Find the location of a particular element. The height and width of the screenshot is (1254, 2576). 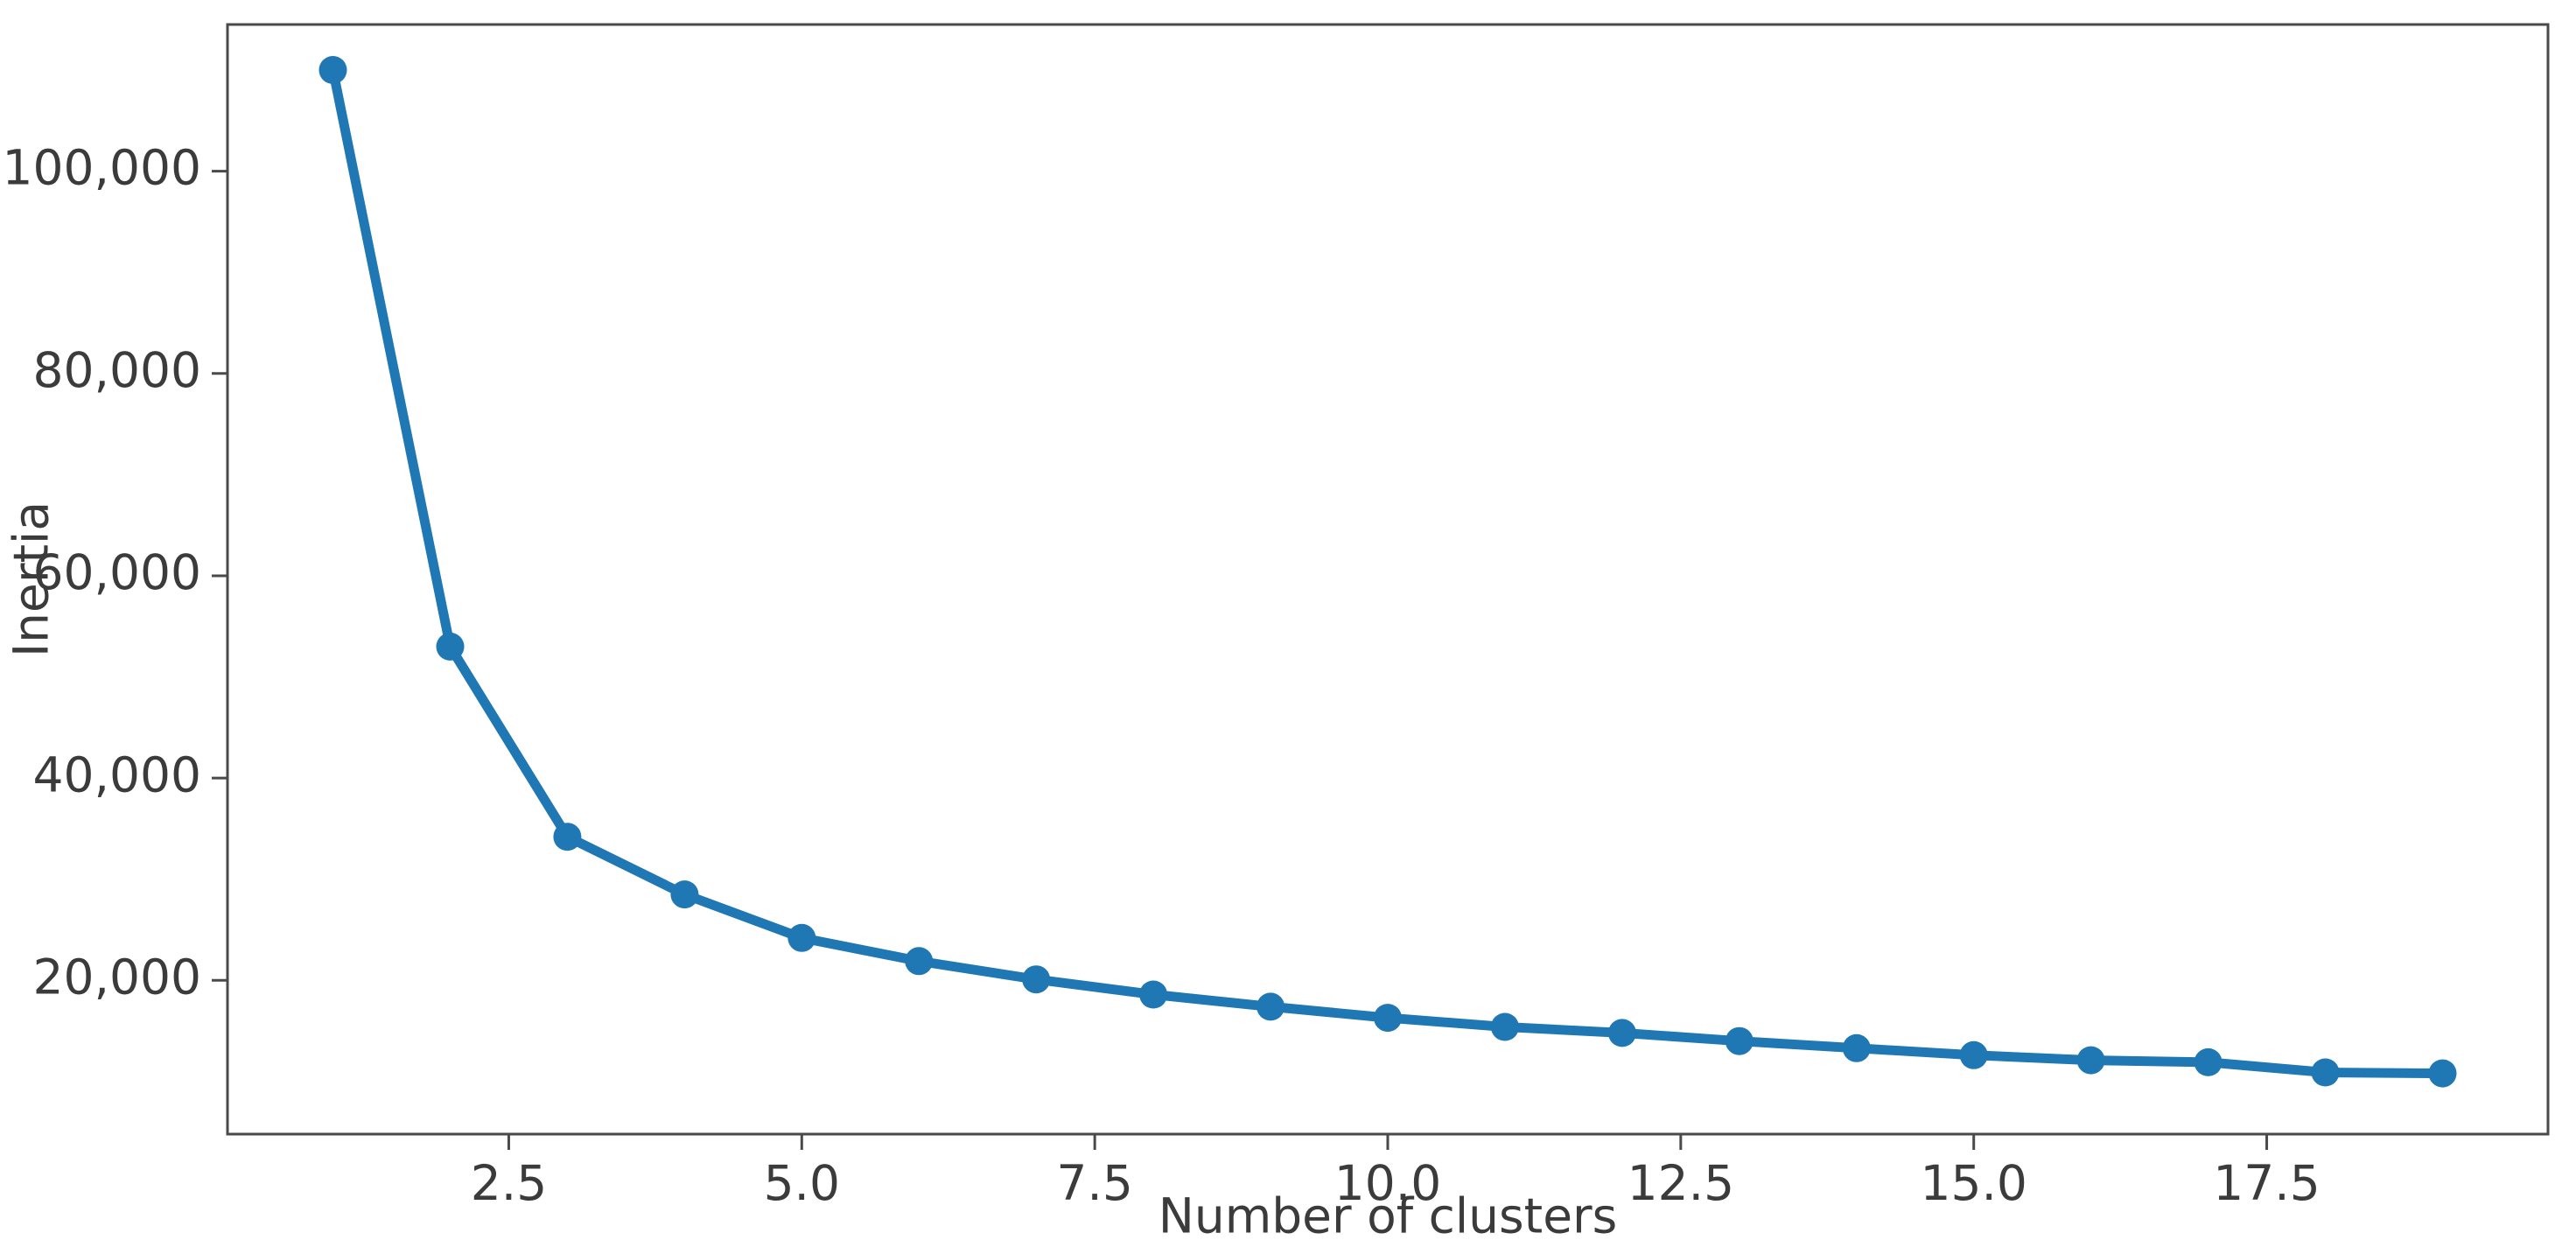

x-tick-label: 12.5 is located at coordinates (1681, 1183).